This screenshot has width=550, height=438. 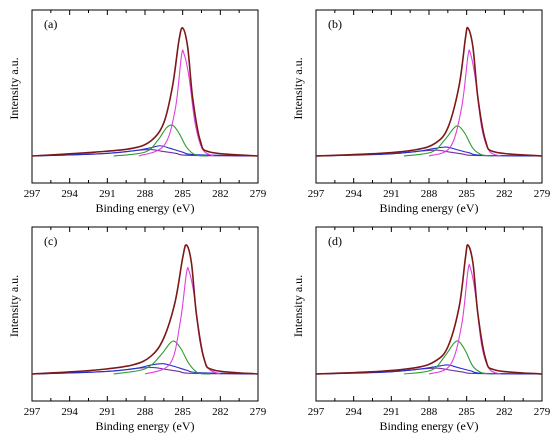 I want to click on panel-label: (a), so click(x=50, y=24).